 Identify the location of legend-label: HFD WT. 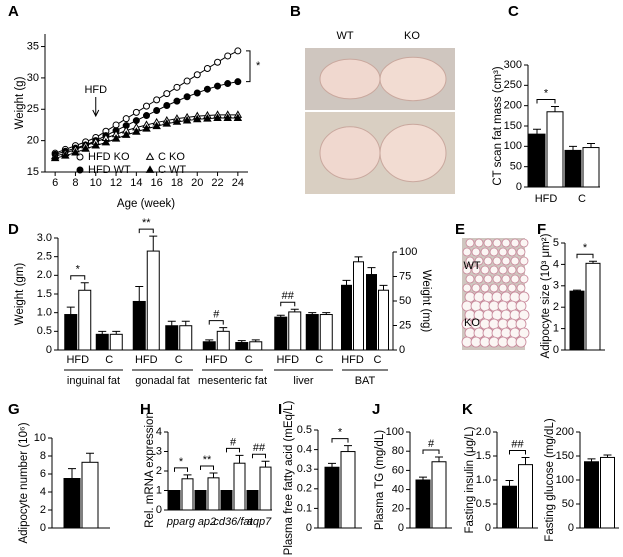
(109, 170).